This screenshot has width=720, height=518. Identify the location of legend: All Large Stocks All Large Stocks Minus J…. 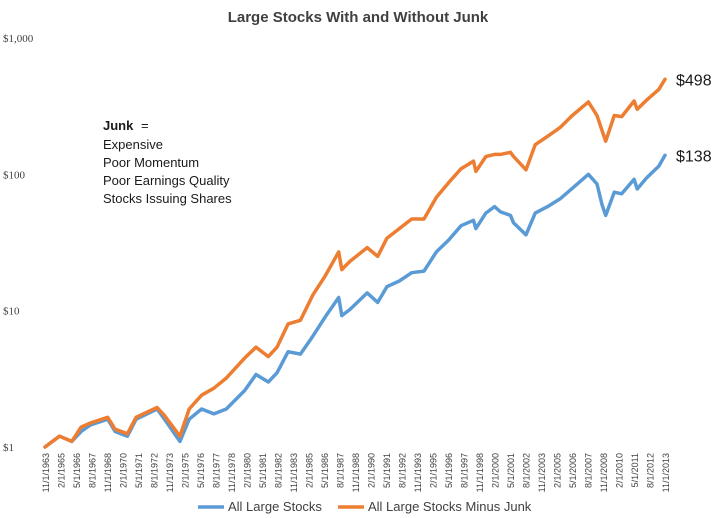
(365, 506).